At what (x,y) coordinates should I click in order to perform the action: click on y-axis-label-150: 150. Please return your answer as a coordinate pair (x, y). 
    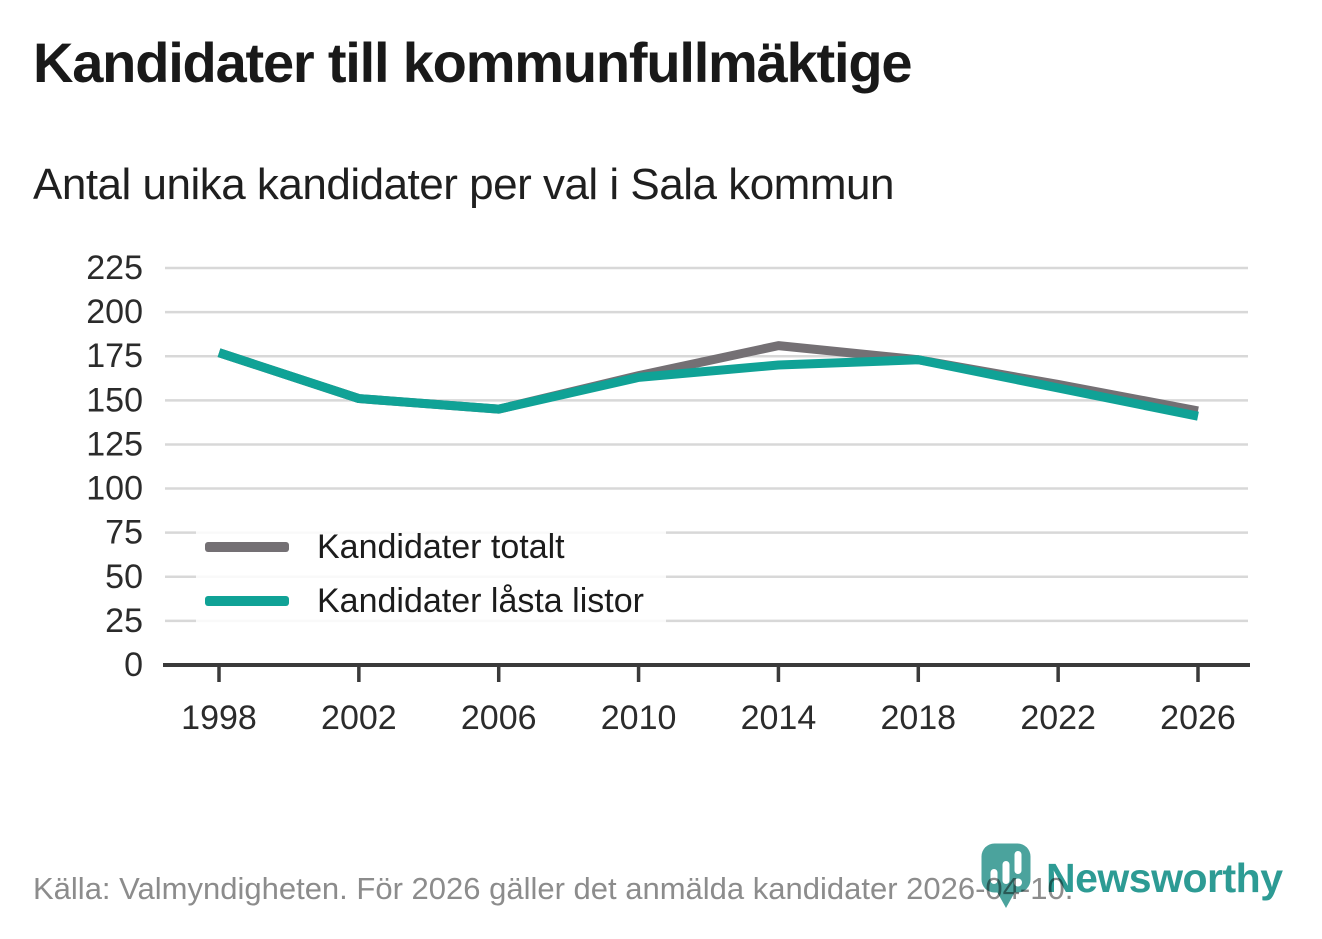
    Looking at the image, I should click on (114, 400).